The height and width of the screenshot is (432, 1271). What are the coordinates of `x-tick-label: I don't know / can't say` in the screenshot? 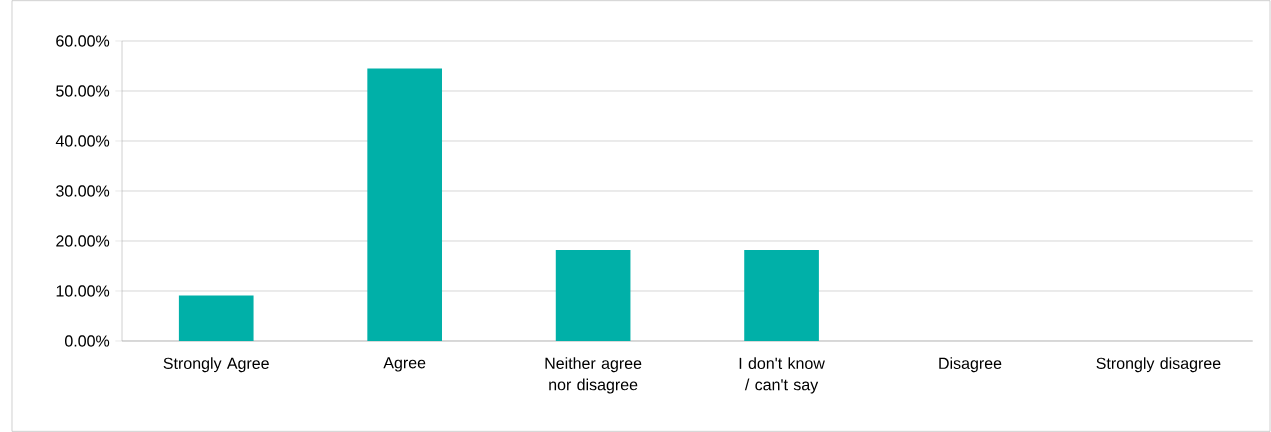 It's located at (782, 375).